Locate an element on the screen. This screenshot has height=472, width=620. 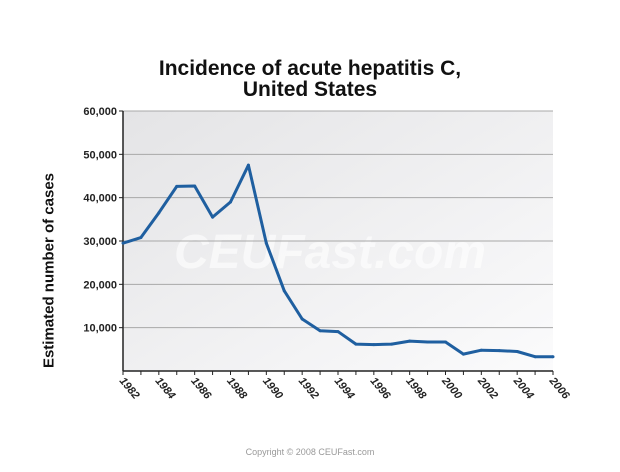
y-tick-label: 10,000 is located at coordinates (100, 329).